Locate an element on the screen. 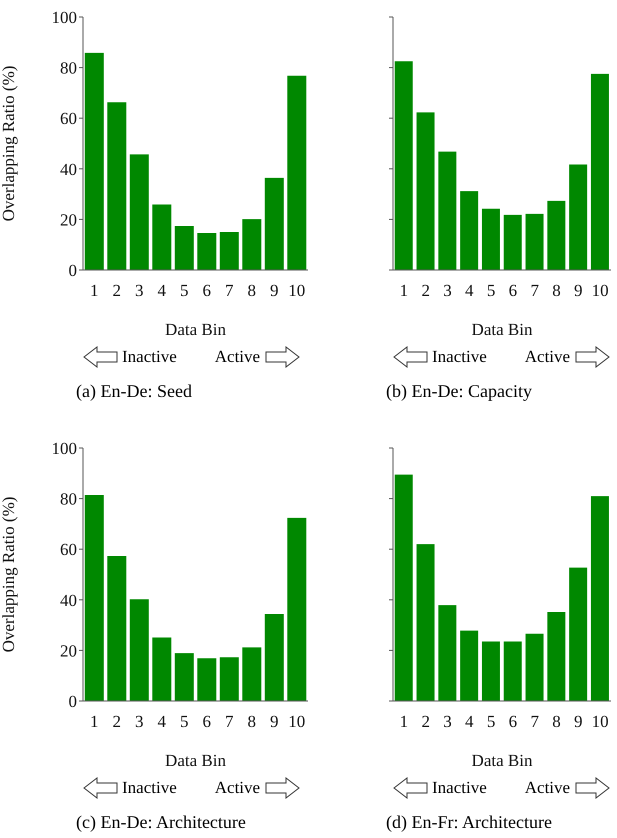  text: (b) En-De: Capacity is located at coordinates (459, 391).